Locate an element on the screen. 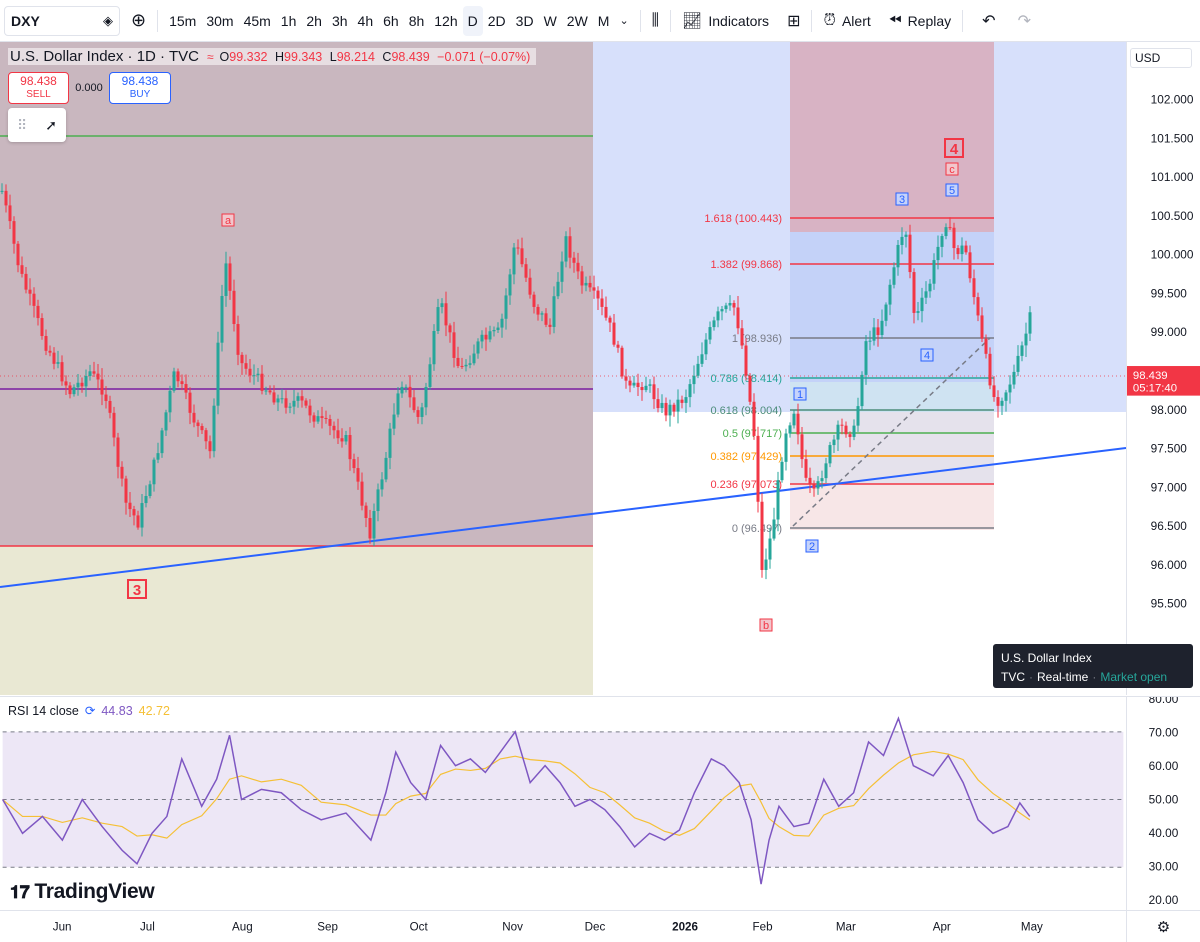 This screenshot has width=1200, height=942. timeframe-12h: 12h is located at coordinates (446, 20).